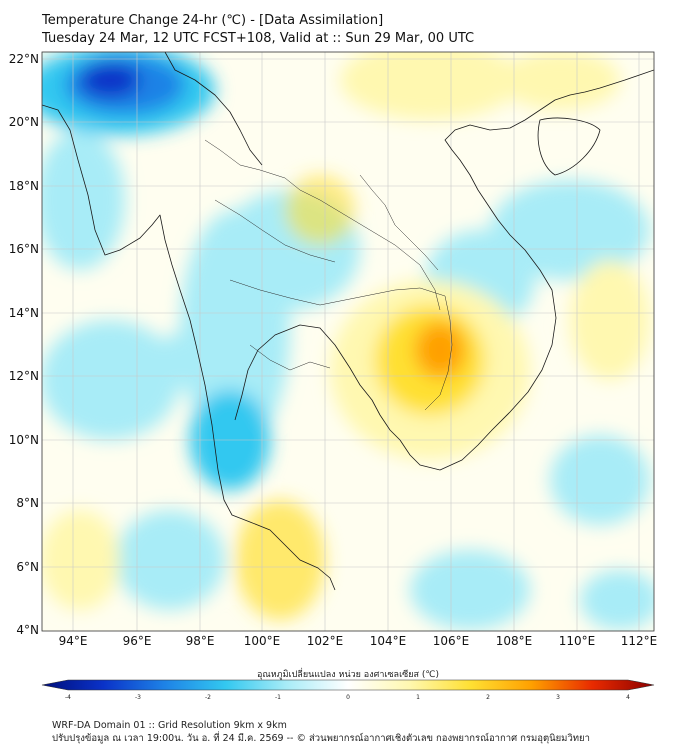 The image size is (676, 756). Describe the element at coordinates (24, 440) in the screenshot. I see `lat-tick-label: 10°N` at that location.